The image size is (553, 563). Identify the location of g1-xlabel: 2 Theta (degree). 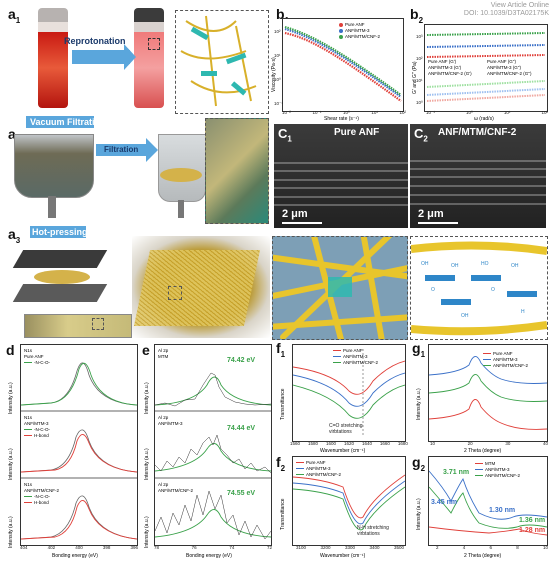
(483, 451).